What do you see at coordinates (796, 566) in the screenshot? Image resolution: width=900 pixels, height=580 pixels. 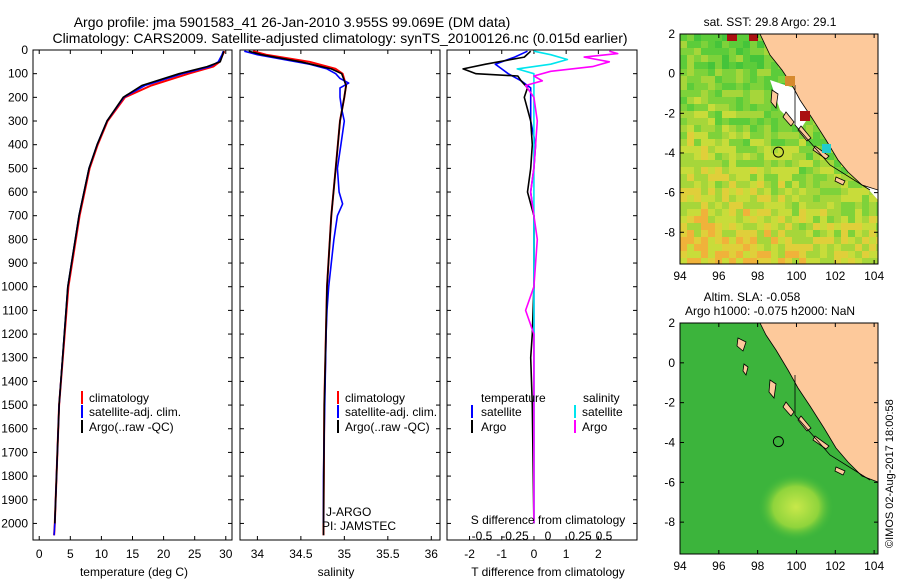 I see `map-x-tick-label: 100` at bounding box center [796, 566].